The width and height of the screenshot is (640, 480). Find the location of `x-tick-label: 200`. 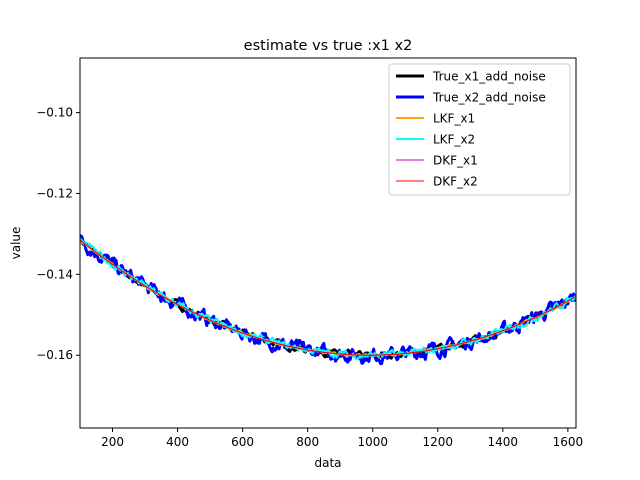

x-tick-label: 200 is located at coordinates (112, 442).